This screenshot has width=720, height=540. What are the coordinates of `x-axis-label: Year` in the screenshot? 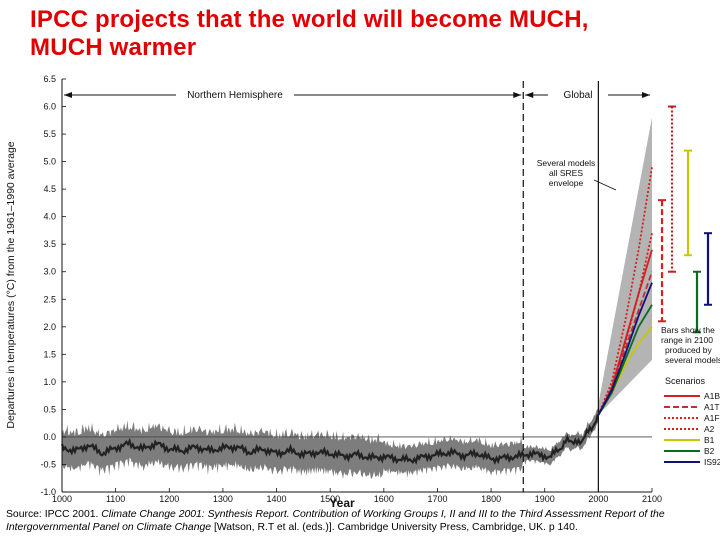 It's located at (342, 503).